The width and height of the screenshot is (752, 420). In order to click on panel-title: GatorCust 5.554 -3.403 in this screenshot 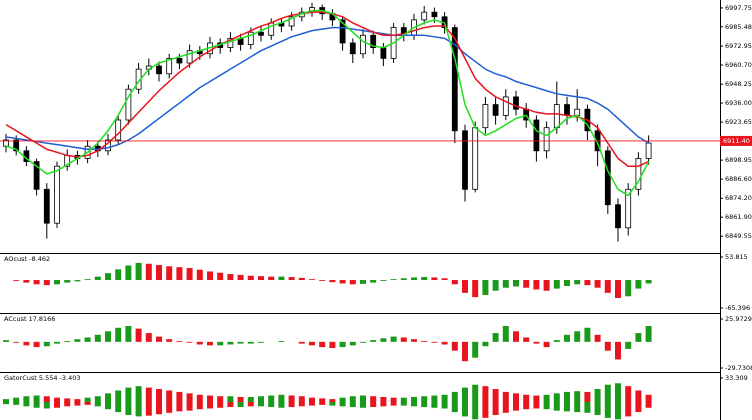, I will do `click(42, 378)`.